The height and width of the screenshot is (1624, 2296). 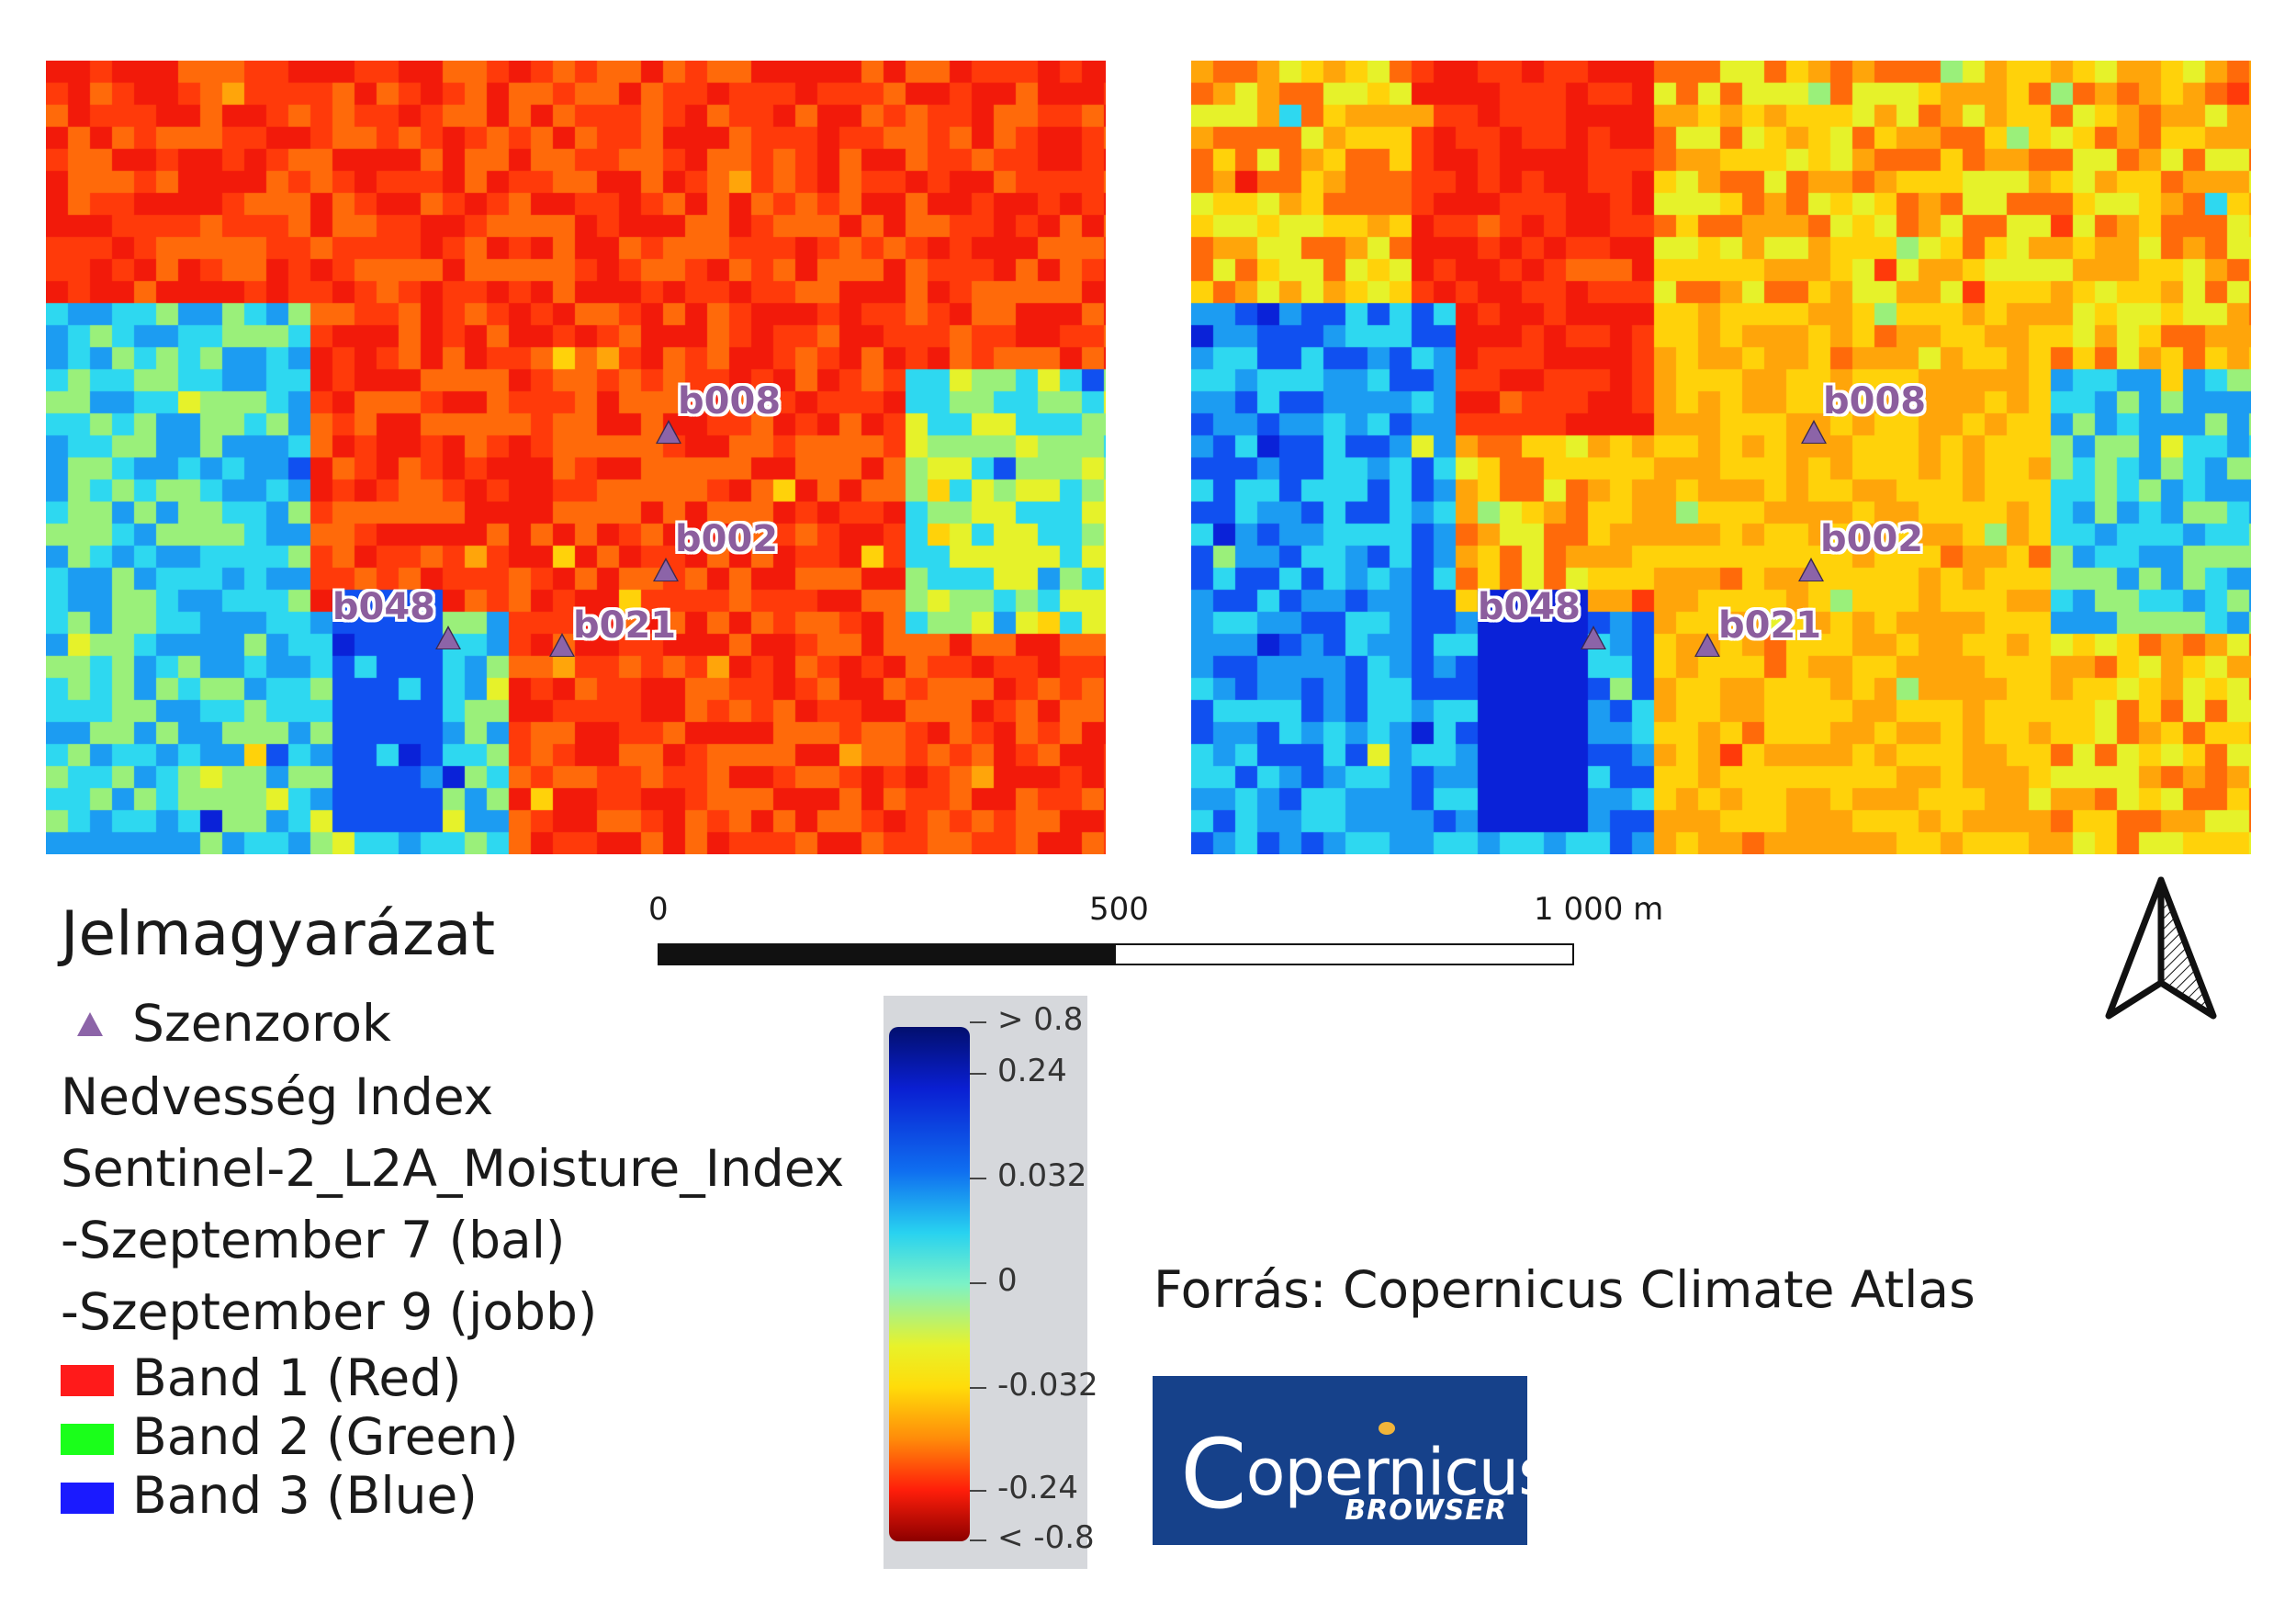 I want to click on triangle-marker-icon, so click(x=90, y=1024).